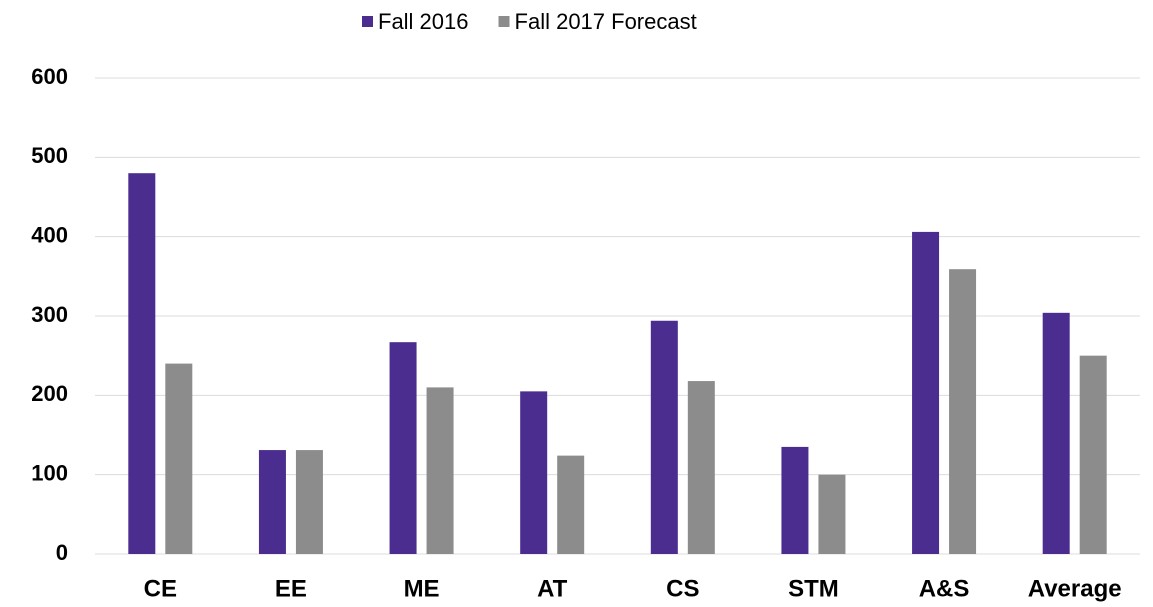 This screenshot has width=1153, height=607. I want to click on legend-label: Fall 2016, so click(423, 21).